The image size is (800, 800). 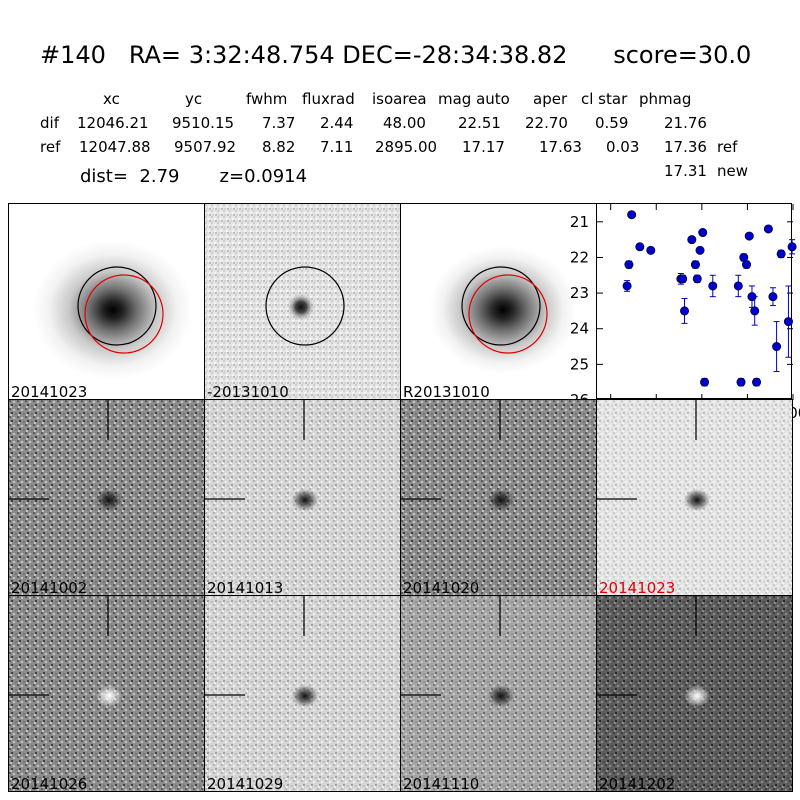 I want to click on dist-value: 2.79, so click(x=159, y=176).